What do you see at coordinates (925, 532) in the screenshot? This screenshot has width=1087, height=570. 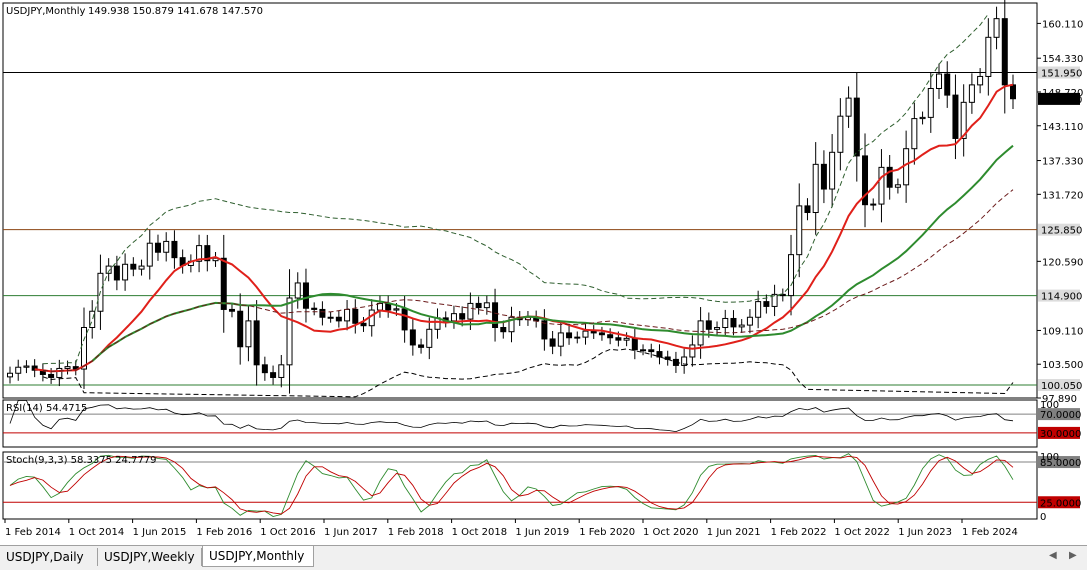 I see `time-tick-label: 1 Jun 2023` at bounding box center [925, 532].